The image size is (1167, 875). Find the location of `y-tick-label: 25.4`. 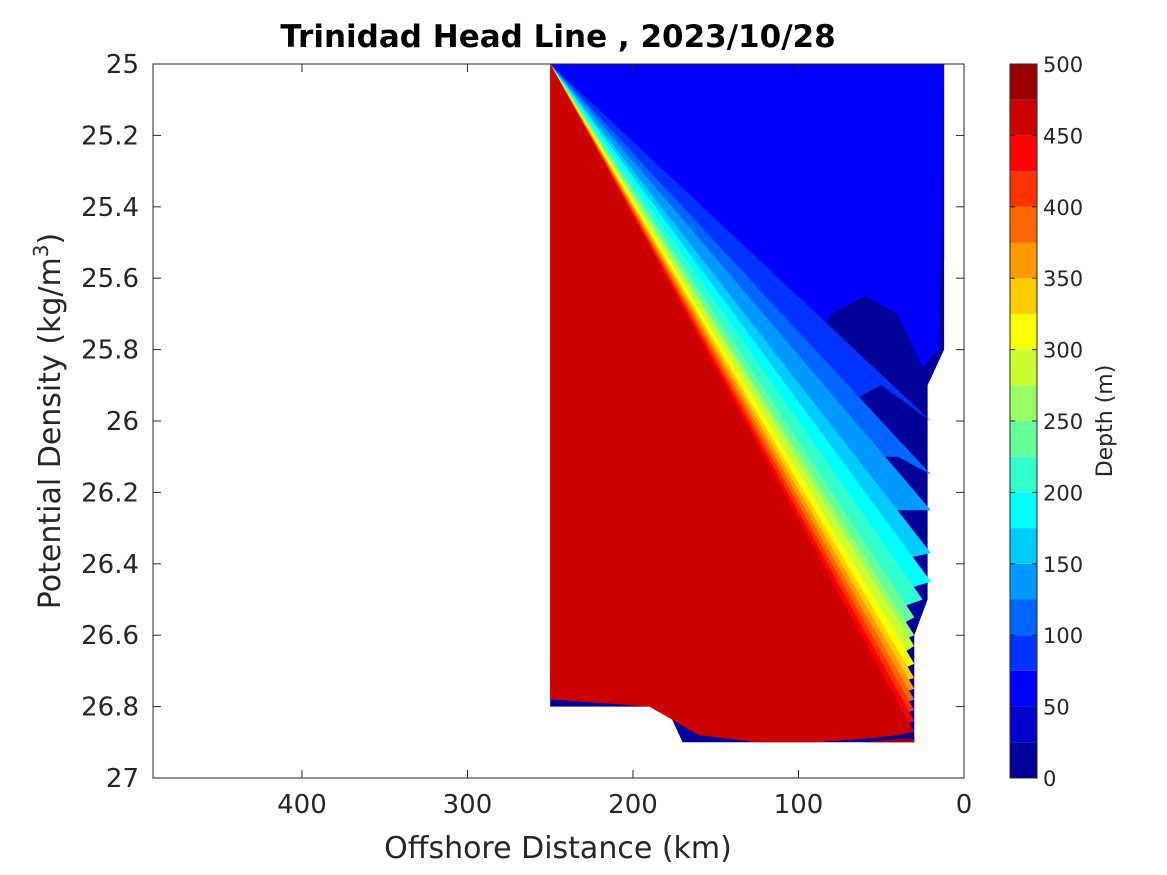

y-tick-label: 25.4 is located at coordinates (110, 208).